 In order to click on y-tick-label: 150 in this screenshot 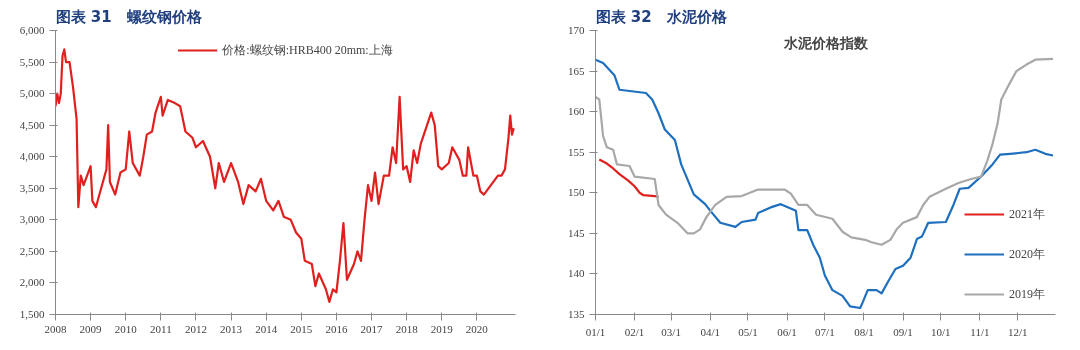, I will do `click(576, 192)`.